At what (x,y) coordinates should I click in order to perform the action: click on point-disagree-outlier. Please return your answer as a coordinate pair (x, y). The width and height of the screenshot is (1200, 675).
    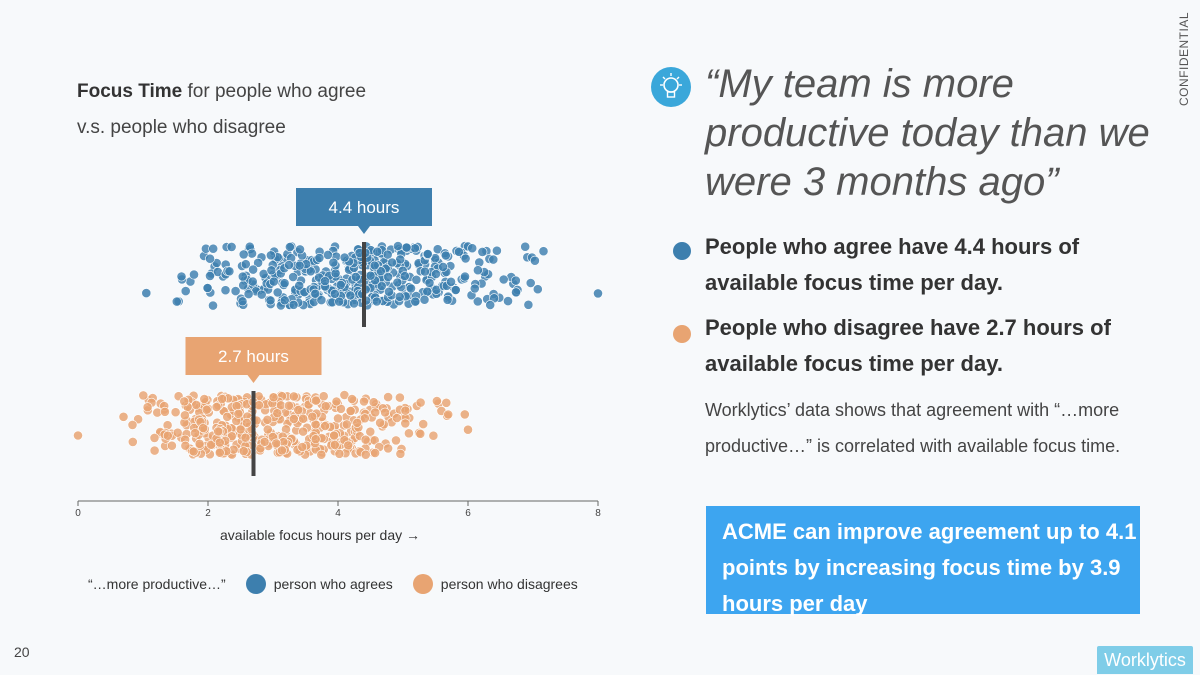
    Looking at the image, I should click on (468, 429).